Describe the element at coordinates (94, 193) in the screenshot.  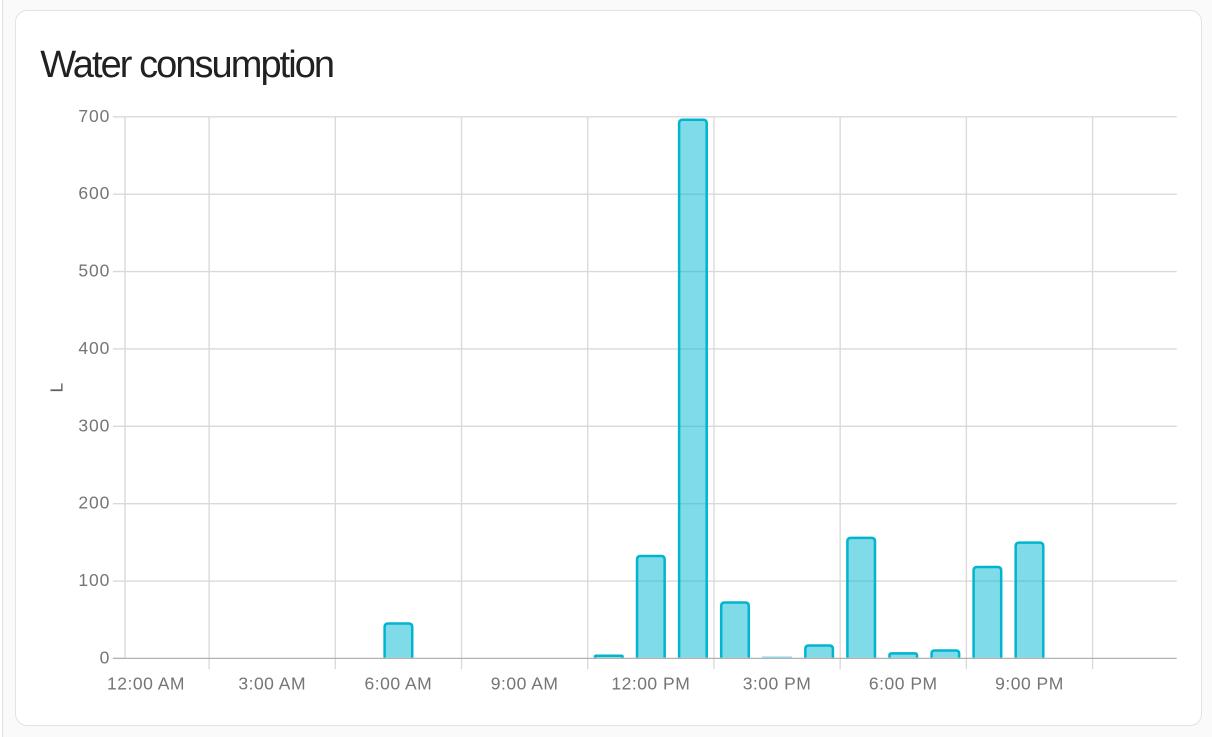
I see `svg-text: 600` at that location.